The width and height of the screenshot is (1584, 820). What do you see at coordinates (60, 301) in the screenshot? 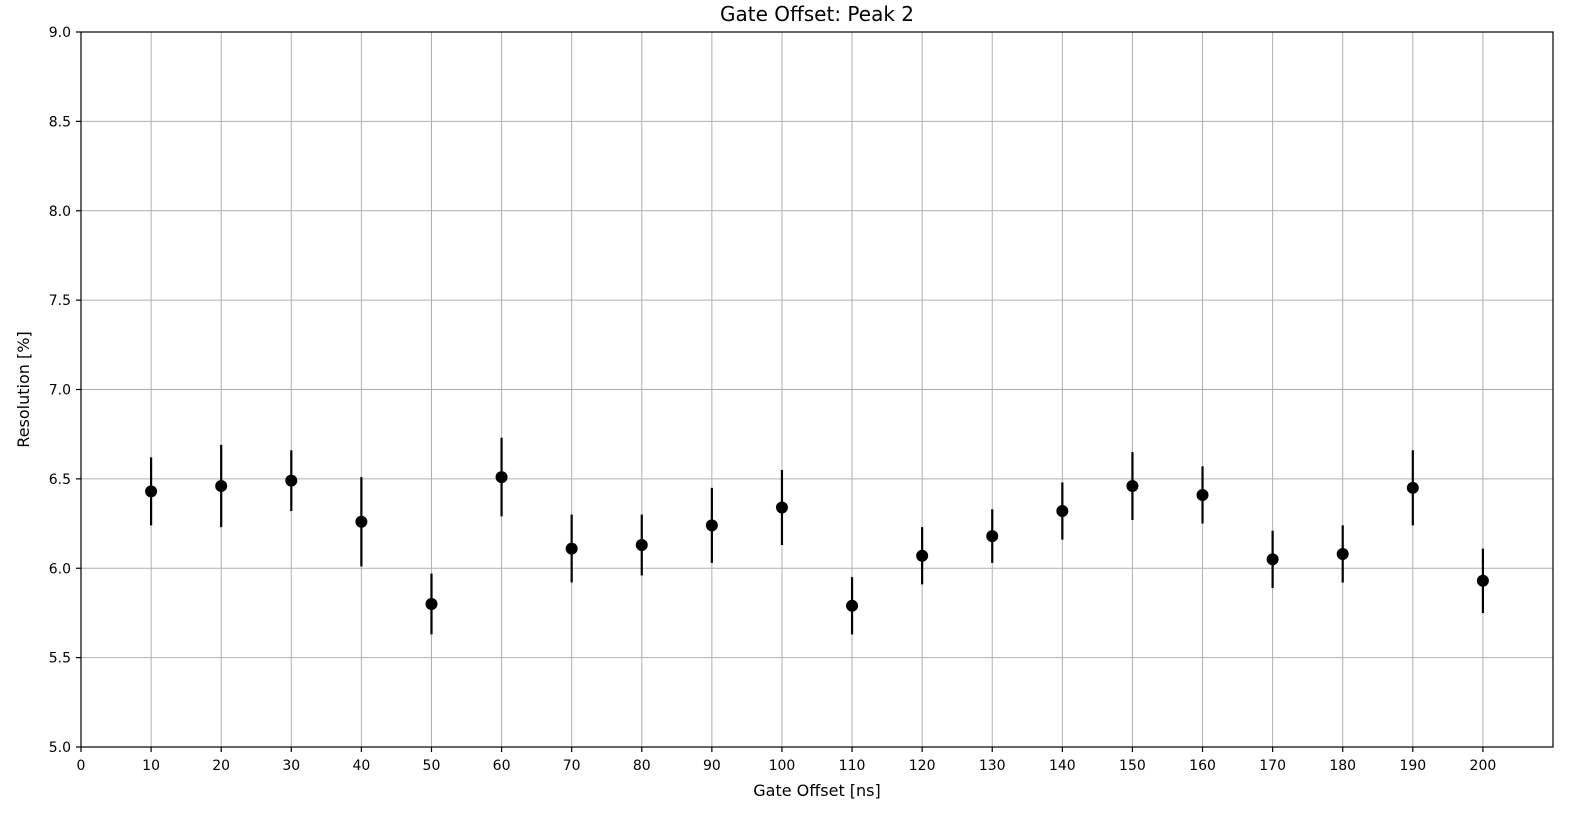
I see `y-tick-label: 7.5` at bounding box center [60, 301].